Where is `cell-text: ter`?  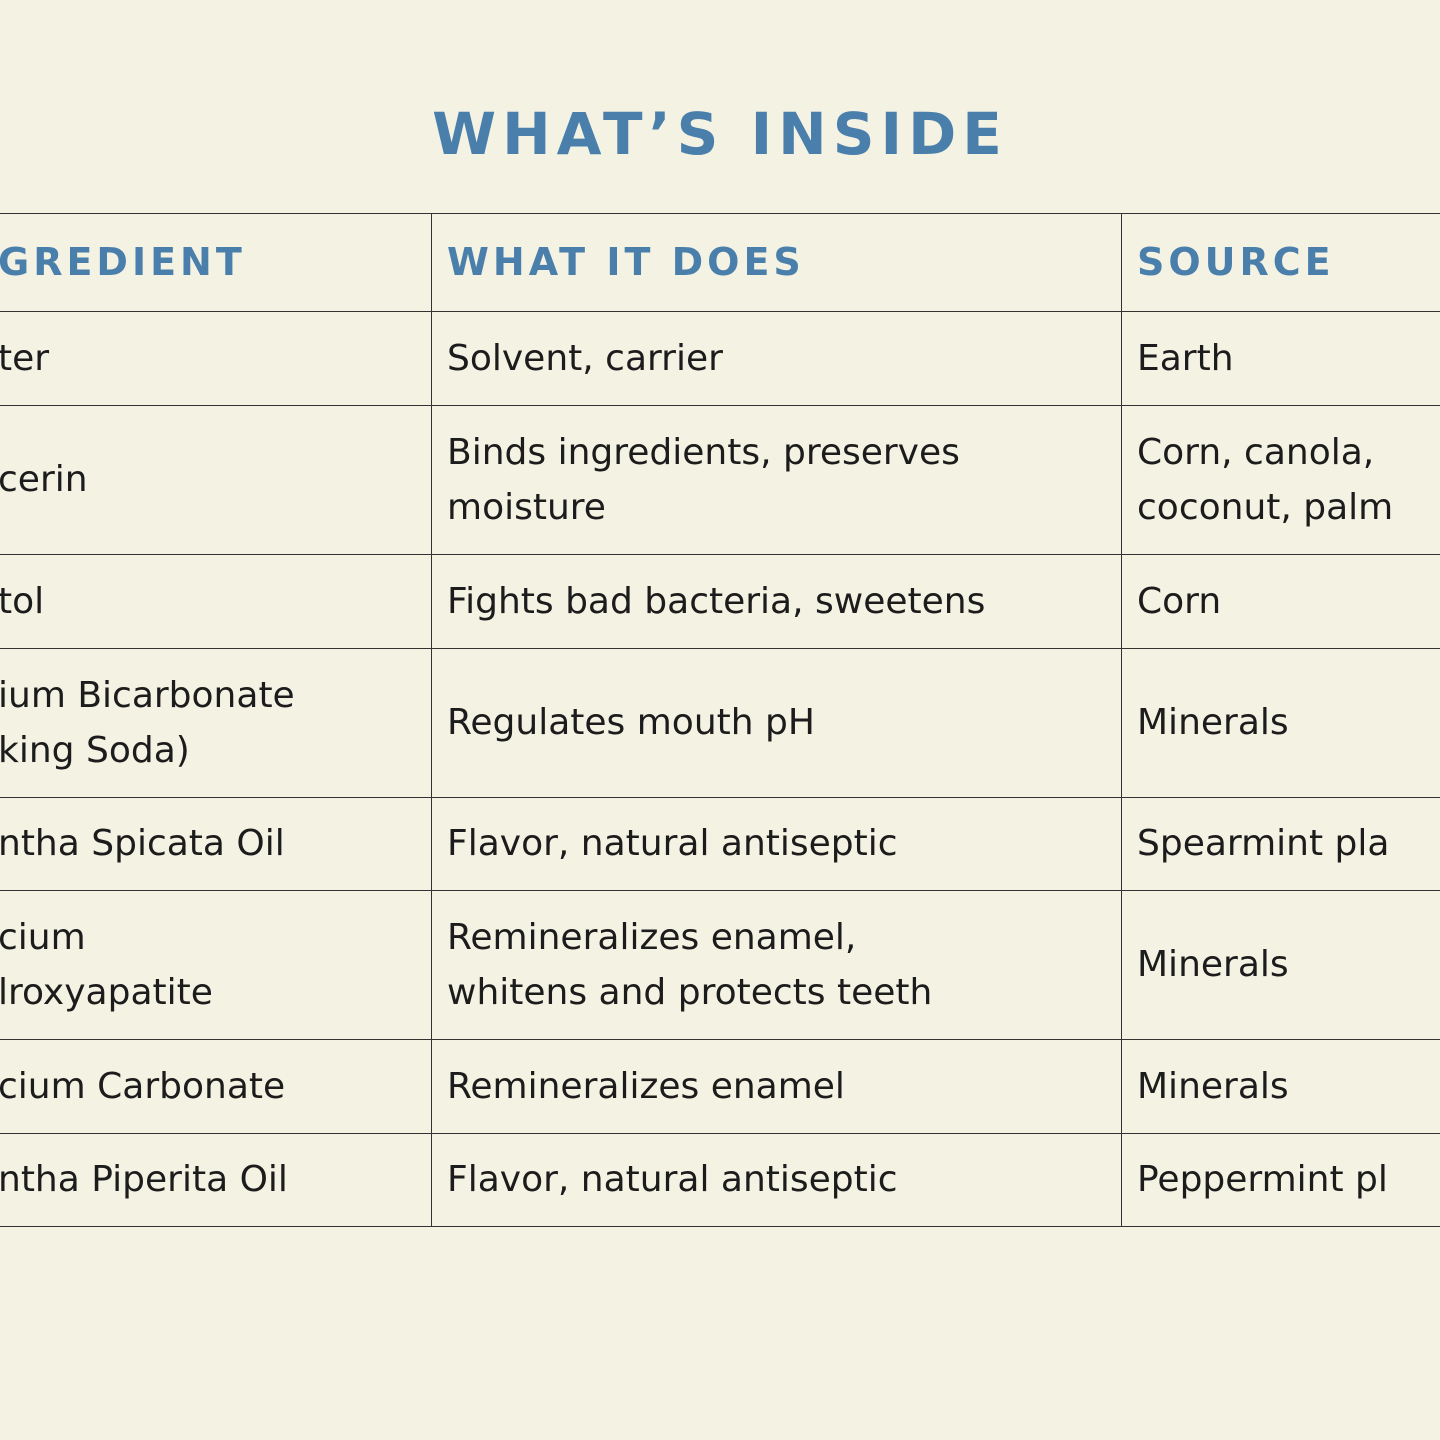
cell-text: ter is located at coordinates (25, 358).